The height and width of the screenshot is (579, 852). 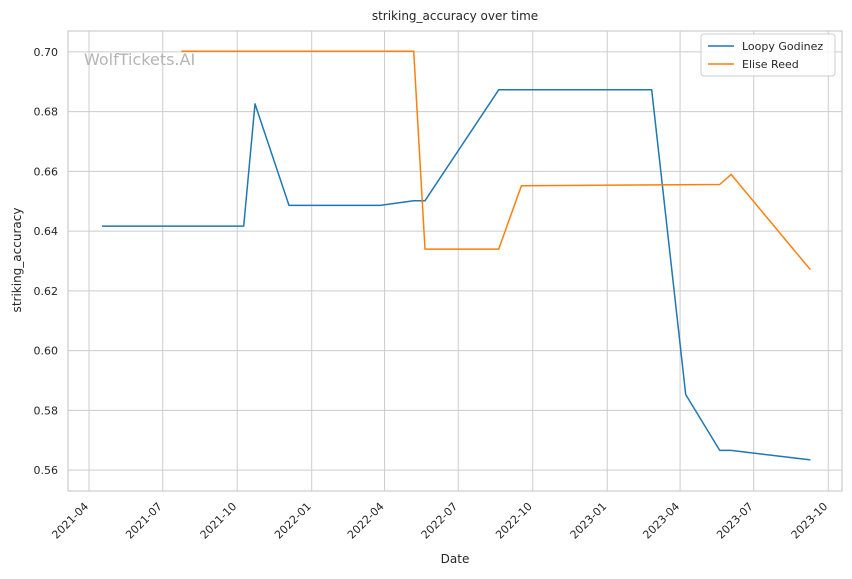 I want to click on chart-title: striking_accuracy over time, so click(x=455, y=16).